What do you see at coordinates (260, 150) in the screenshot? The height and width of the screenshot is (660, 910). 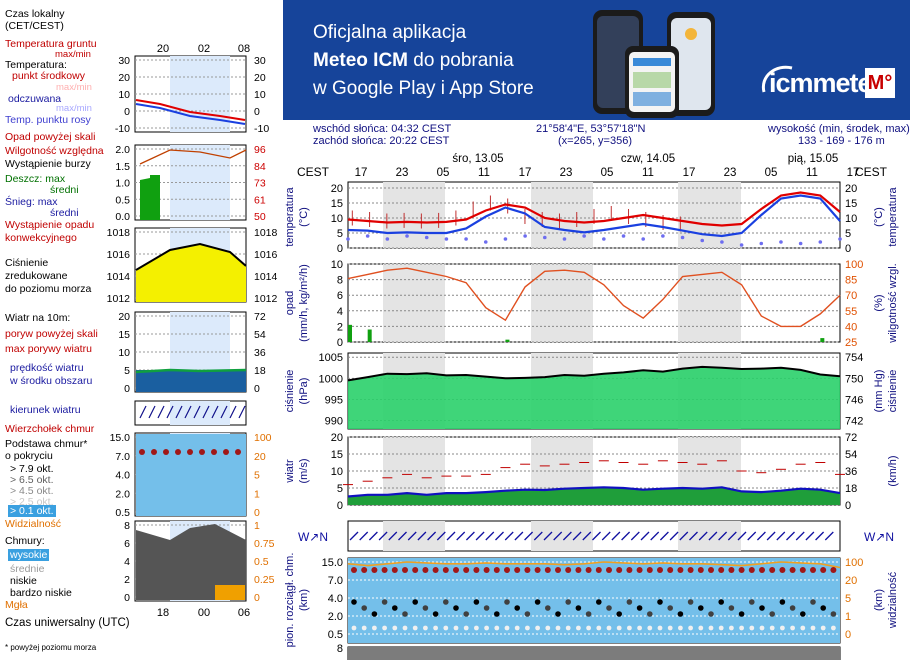 I see `mini-humid-tick: 96` at bounding box center [260, 150].